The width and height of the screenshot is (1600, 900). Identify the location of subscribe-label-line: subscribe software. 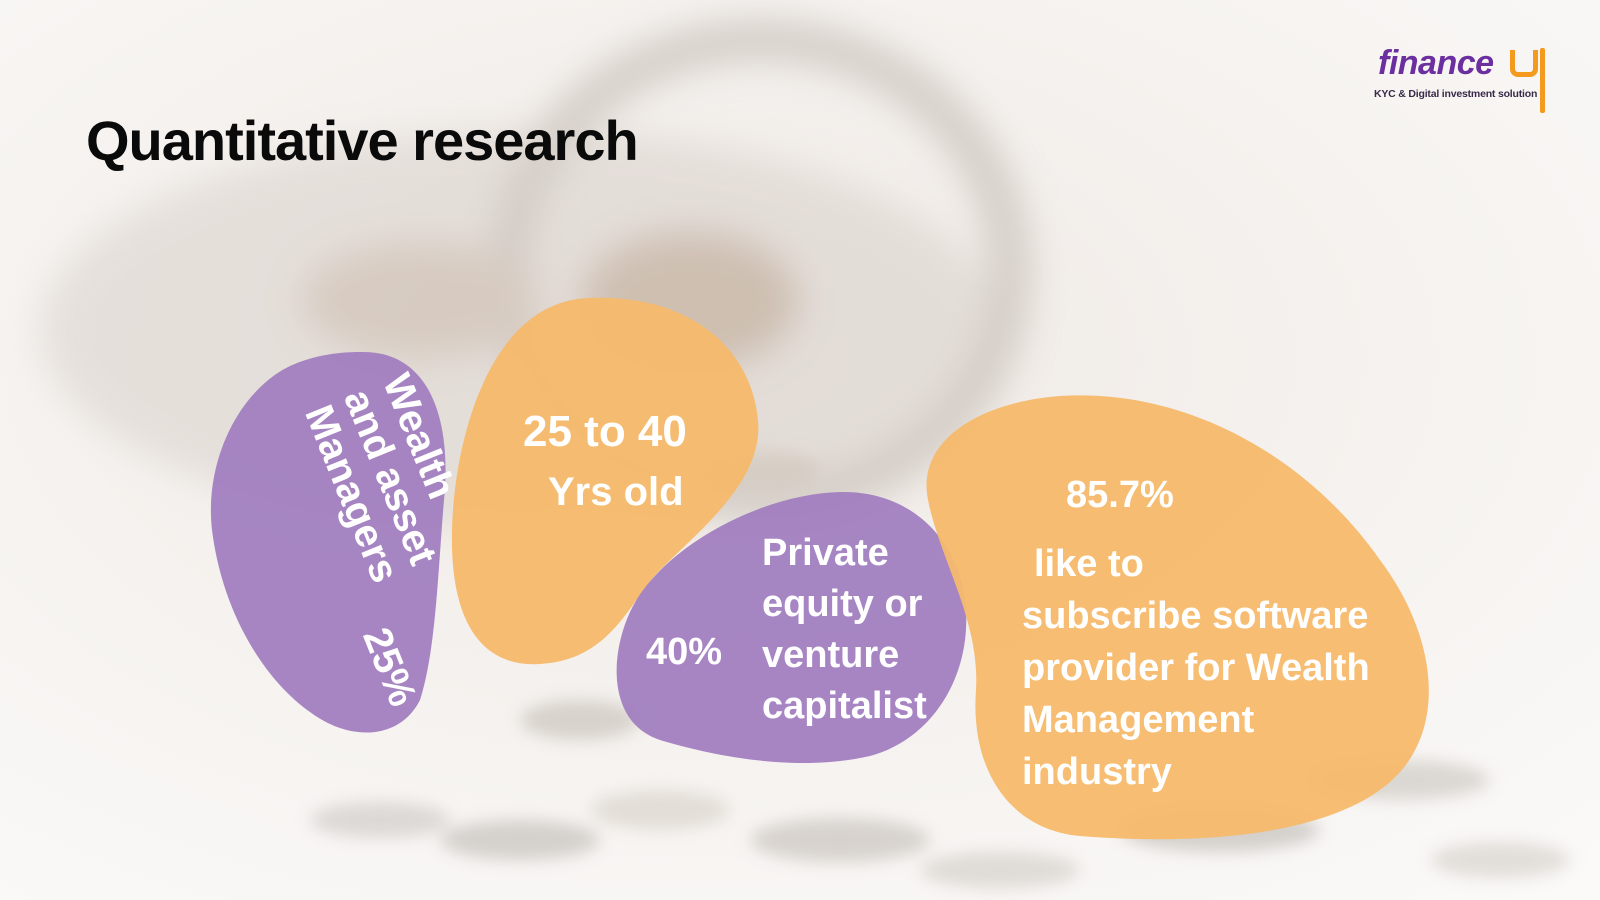
(1195, 616).